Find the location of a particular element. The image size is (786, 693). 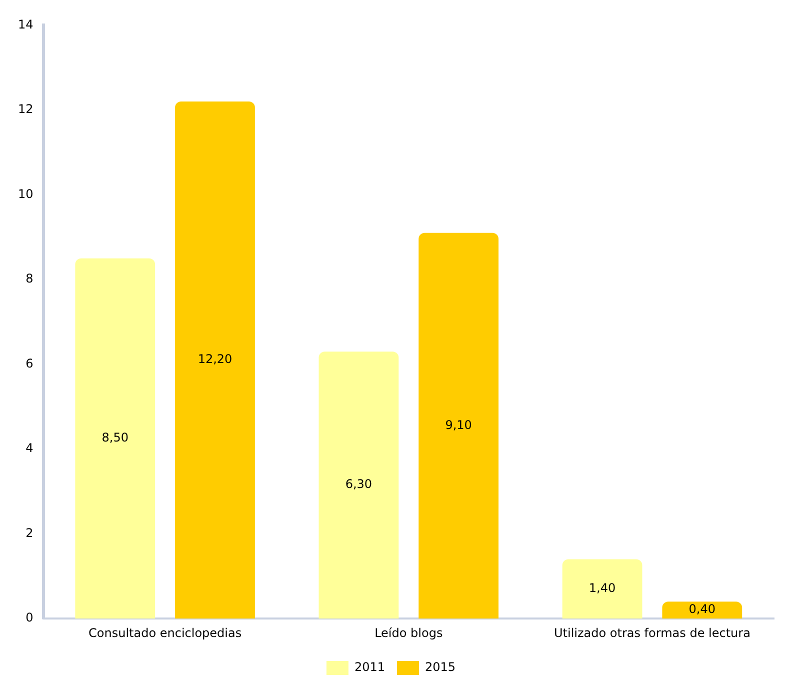

data-label: 0,40 is located at coordinates (702, 609).